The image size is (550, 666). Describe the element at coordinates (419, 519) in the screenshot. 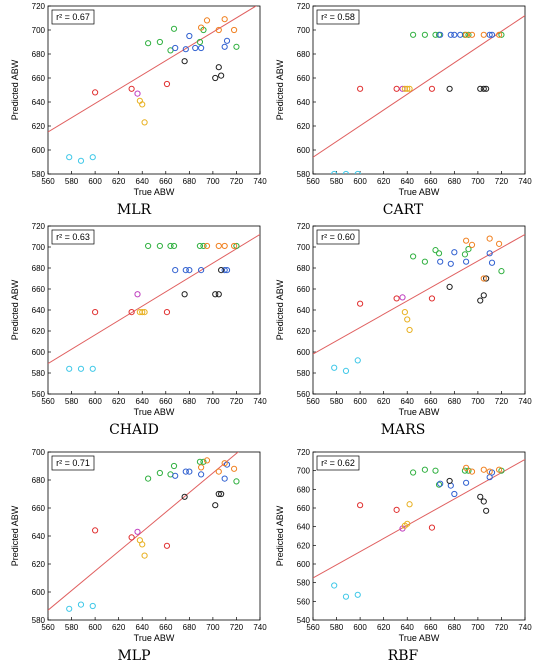

I see `fit-line` at that location.